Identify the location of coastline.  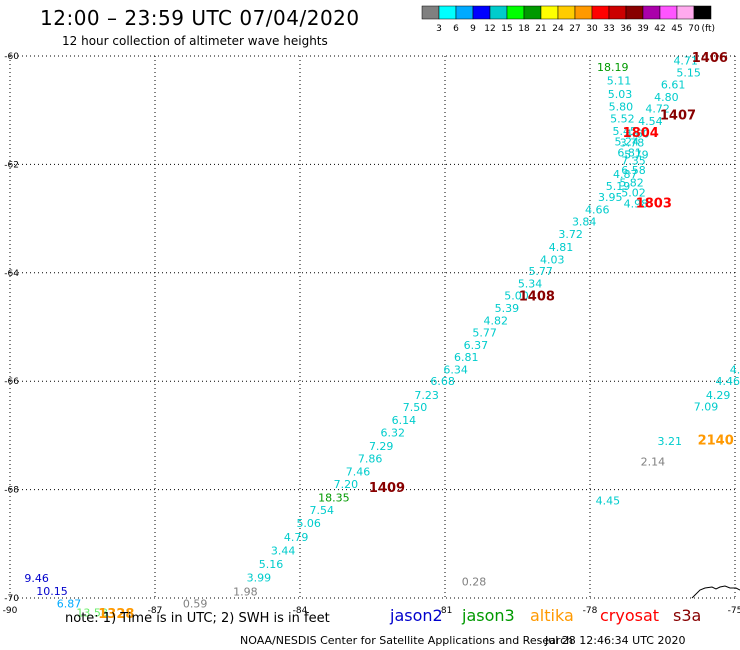
(715, 592).